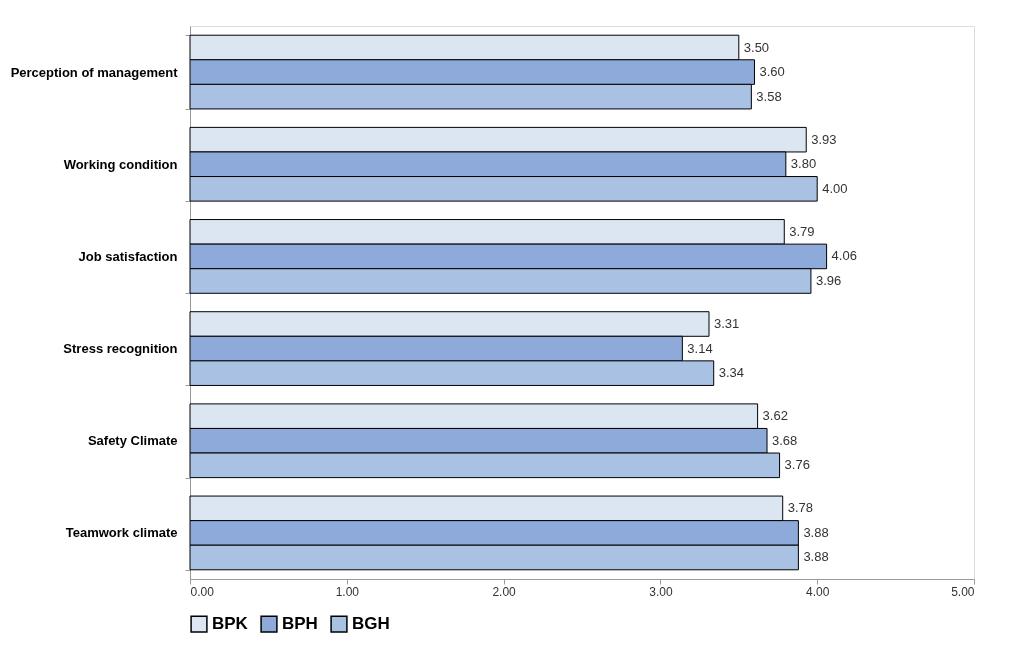  What do you see at coordinates (797, 465) in the screenshot?
I see `data-label: 3.76` at bounding box center [797, 465].